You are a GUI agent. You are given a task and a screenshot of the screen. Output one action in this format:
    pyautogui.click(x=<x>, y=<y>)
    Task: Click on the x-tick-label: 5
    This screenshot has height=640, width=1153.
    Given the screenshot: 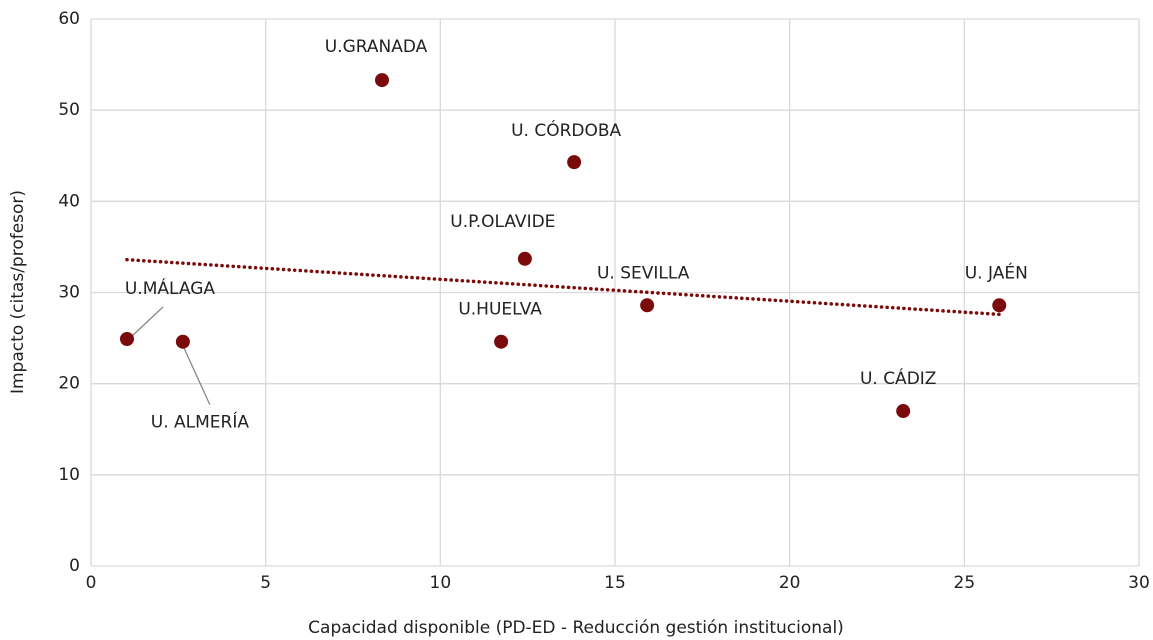 What is the action you would take?
    pyautogui.click(x=265, y=583)
    